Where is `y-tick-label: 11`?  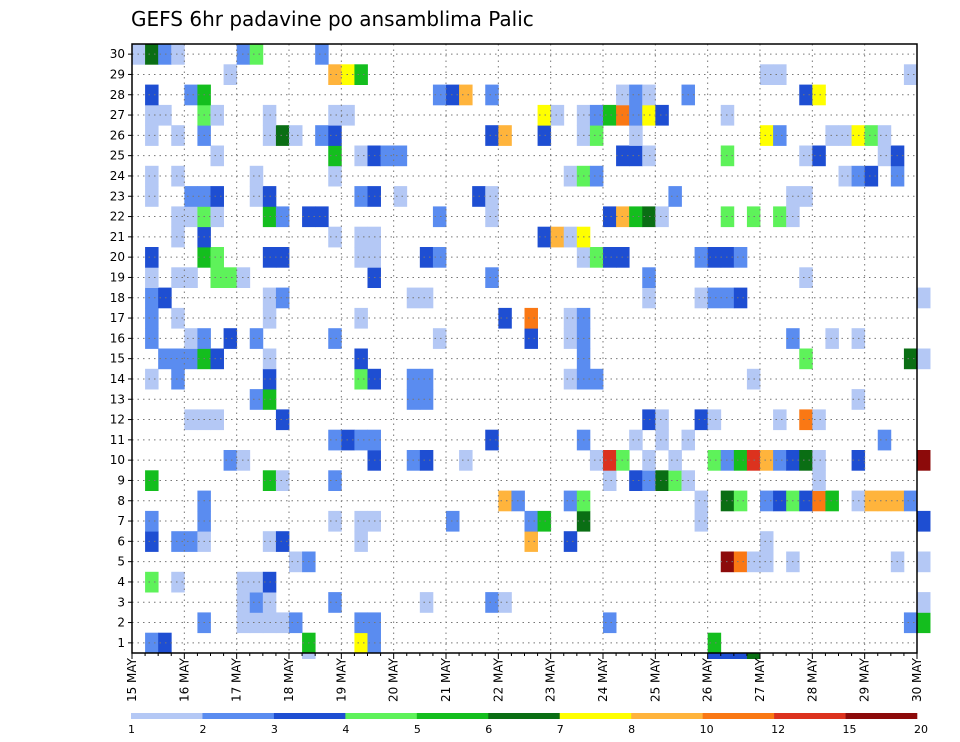
y-tick-label: 11 is located at coordinates (117, 440).